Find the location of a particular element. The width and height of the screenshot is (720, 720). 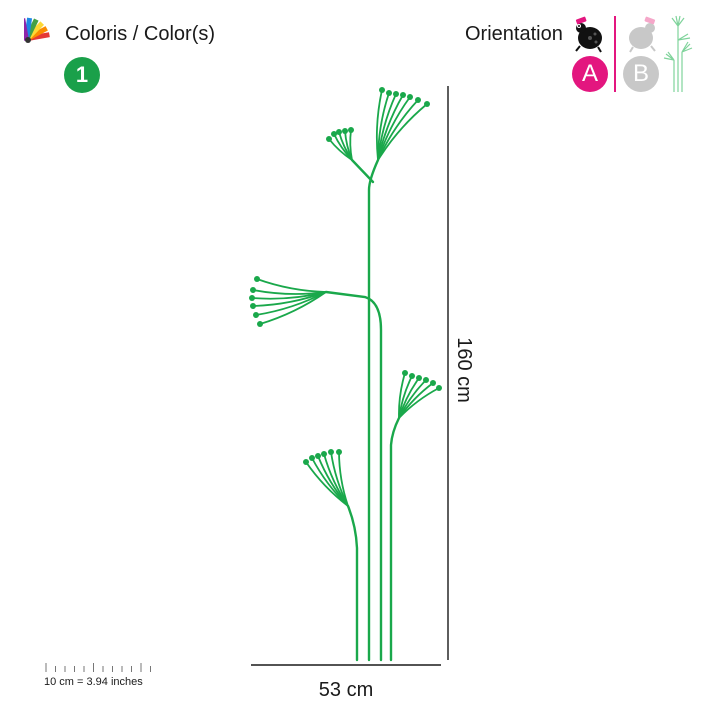

color-count-value: 1 is located at coordinates (82, 74).